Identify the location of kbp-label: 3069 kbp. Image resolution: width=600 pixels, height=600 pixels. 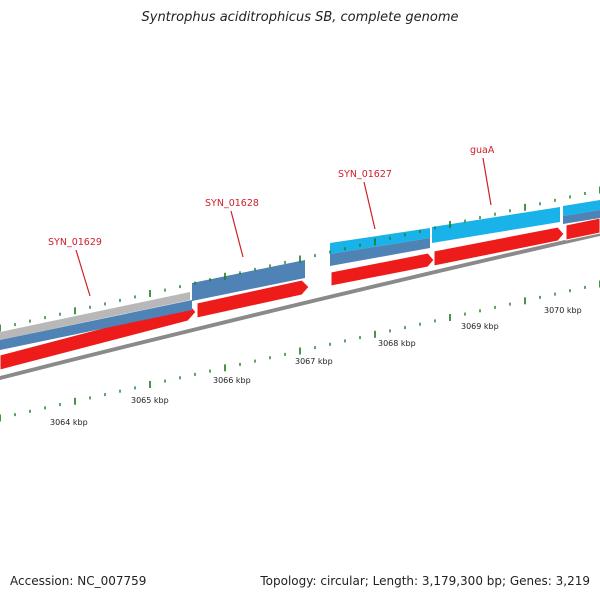
(480, 326).